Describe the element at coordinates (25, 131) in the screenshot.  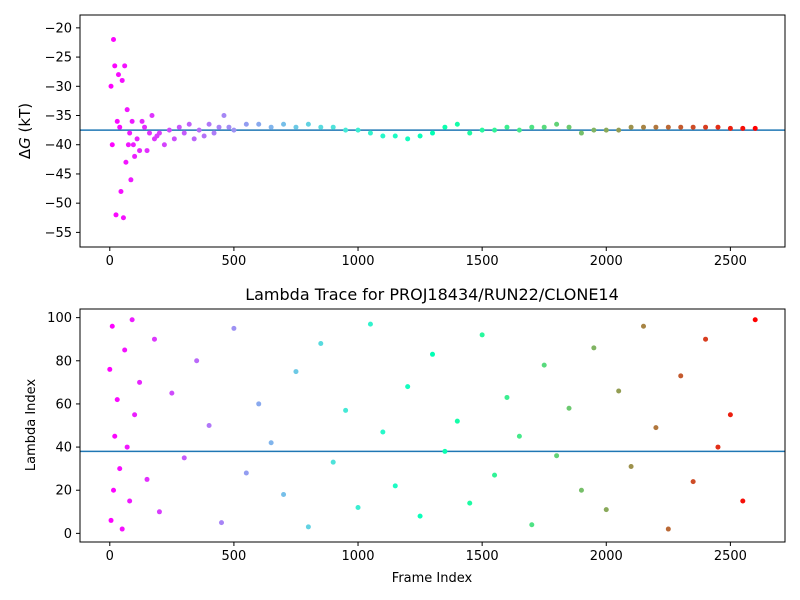
I see `delta-g-y-axis-label: ΔG (kT)` at that location.